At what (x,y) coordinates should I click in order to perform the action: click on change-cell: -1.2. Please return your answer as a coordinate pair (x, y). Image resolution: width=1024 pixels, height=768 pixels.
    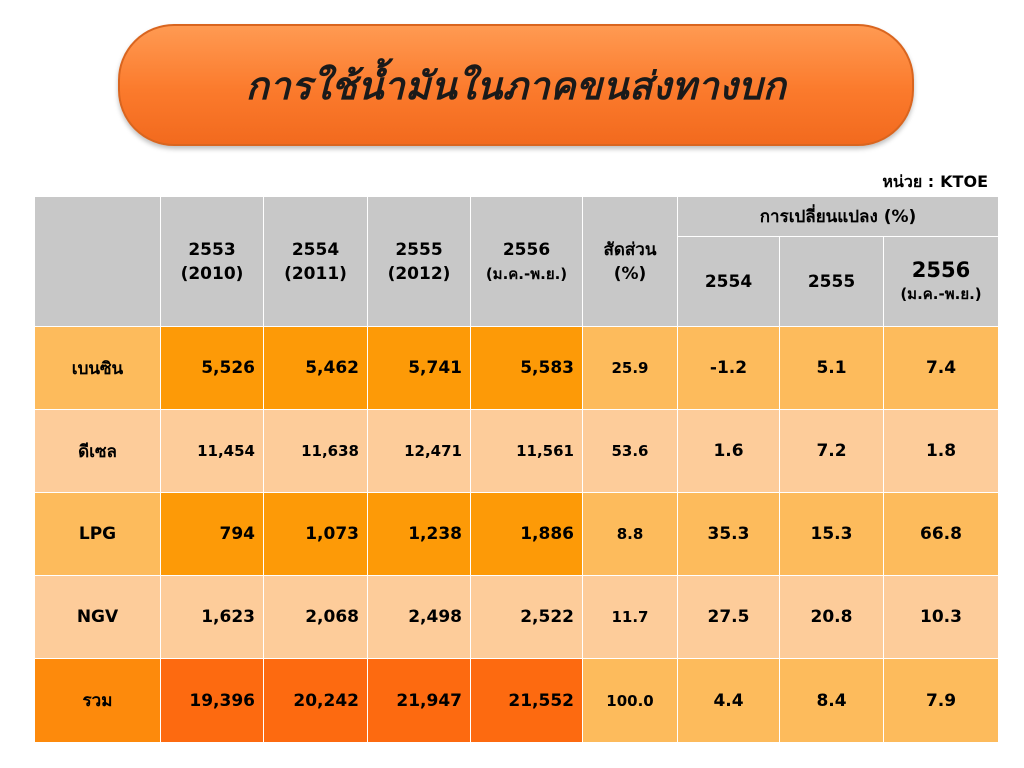
    Looking at the image, I should click on (728, 368).